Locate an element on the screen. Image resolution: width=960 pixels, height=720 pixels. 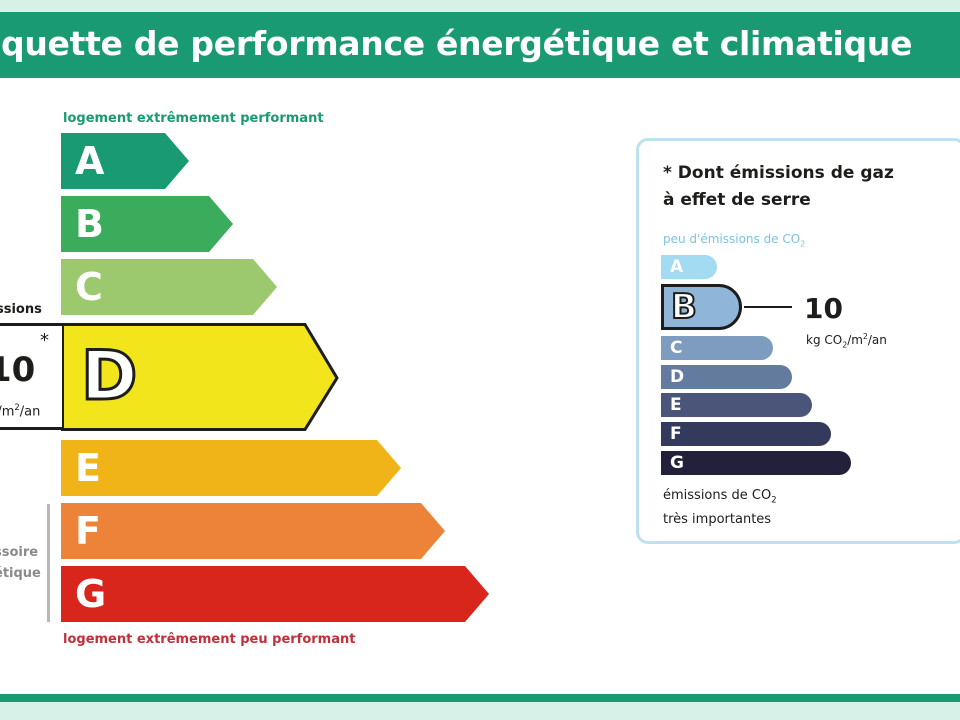
header-band is located at coordinates (480, 45).